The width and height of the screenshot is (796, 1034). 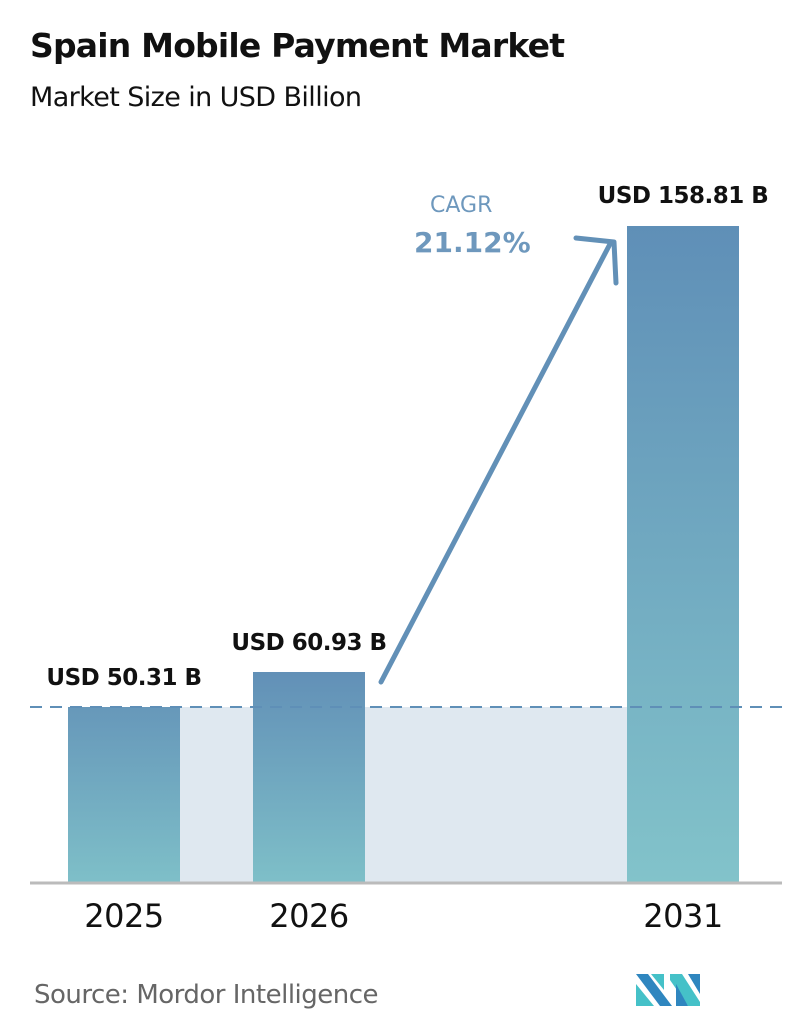 What do you see at coordinates (668, 990) in the screenshot?
I see `mordor-intelligence-logo-icon` at bounding box center [668, 990].